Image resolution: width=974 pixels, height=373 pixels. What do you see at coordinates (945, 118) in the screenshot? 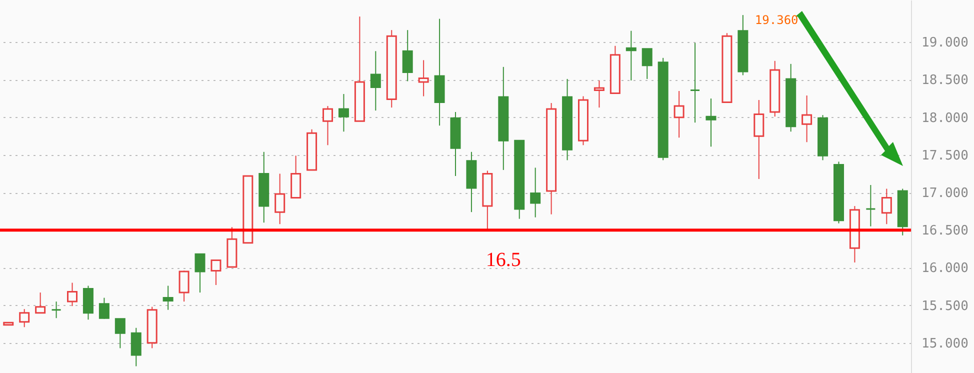
I see `y-tick-label: 18.000` at bounding box center [945, 118].